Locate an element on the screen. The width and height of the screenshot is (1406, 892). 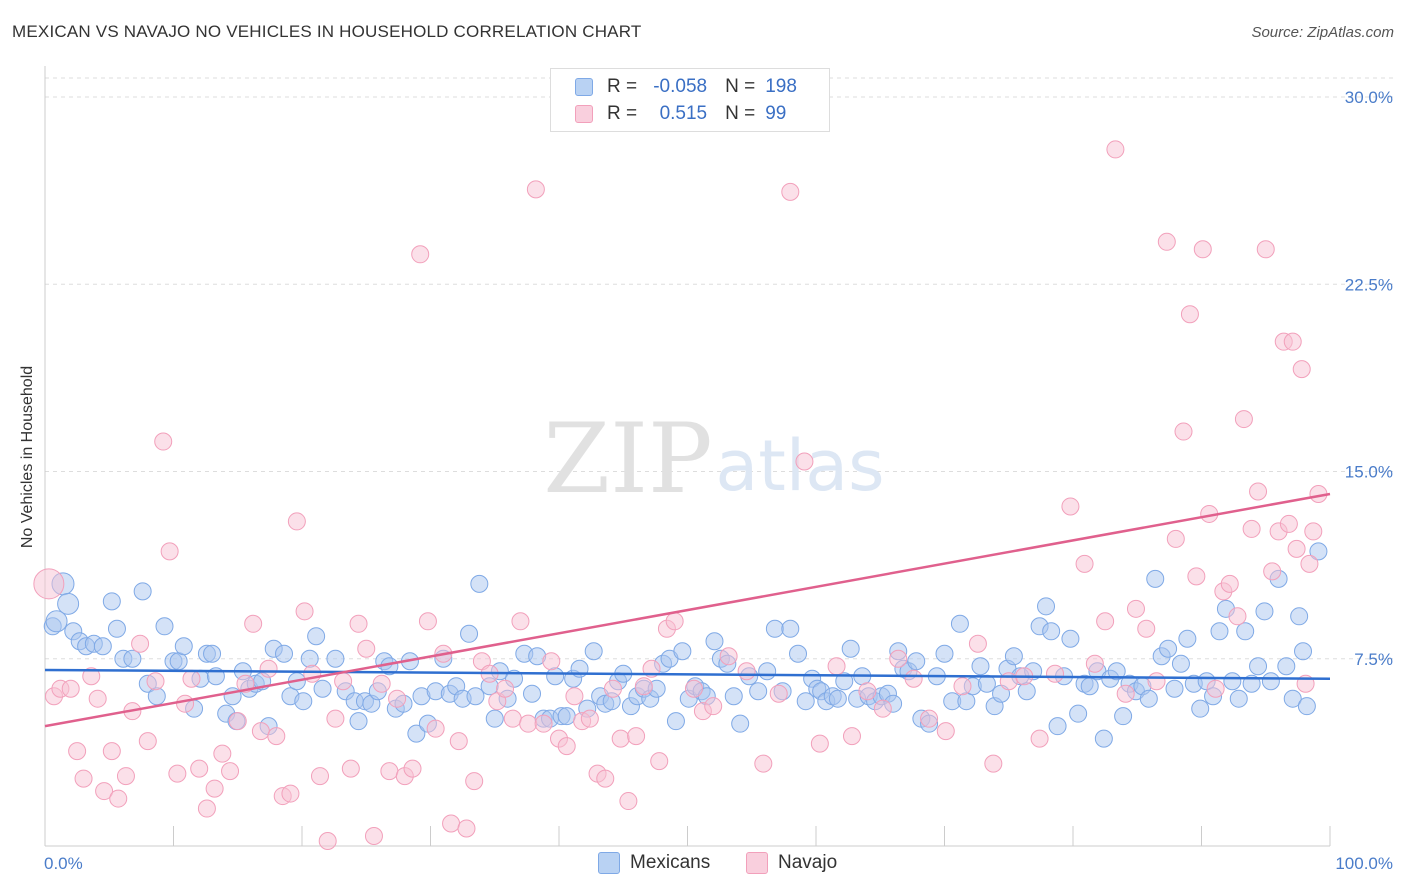
legend-r-label: R = is located at coordinates (622, 113).